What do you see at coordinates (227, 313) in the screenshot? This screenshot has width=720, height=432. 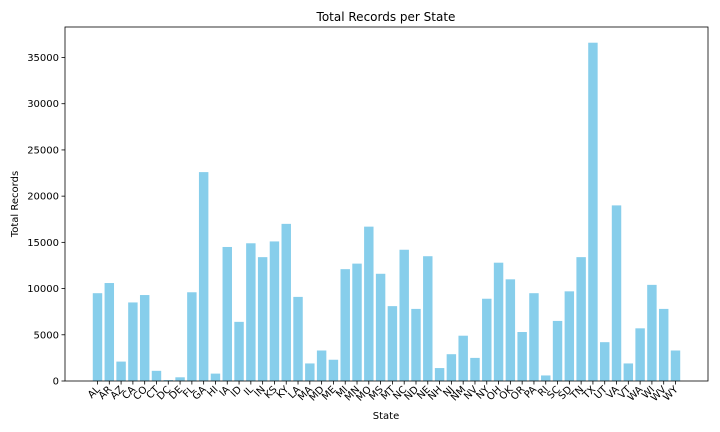 I see `bar-ia` at bounding box center [227, 313].